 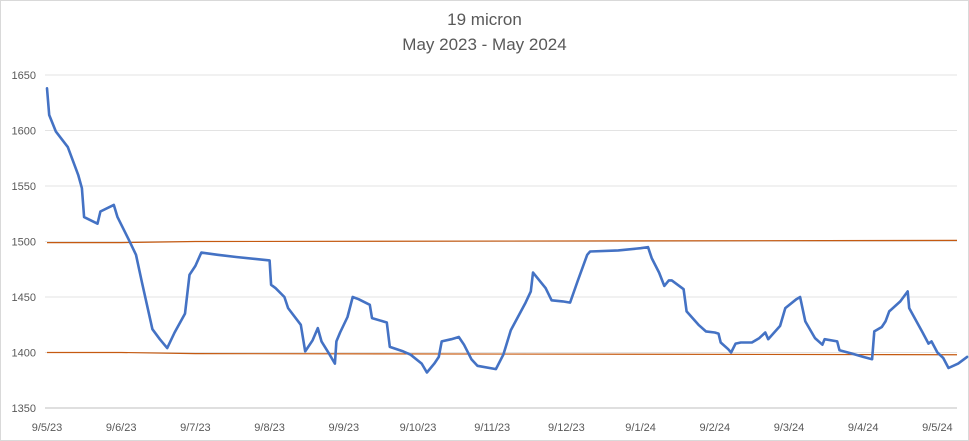 I want to click on y-tick-label: 1500, so click(x=24, y=243).